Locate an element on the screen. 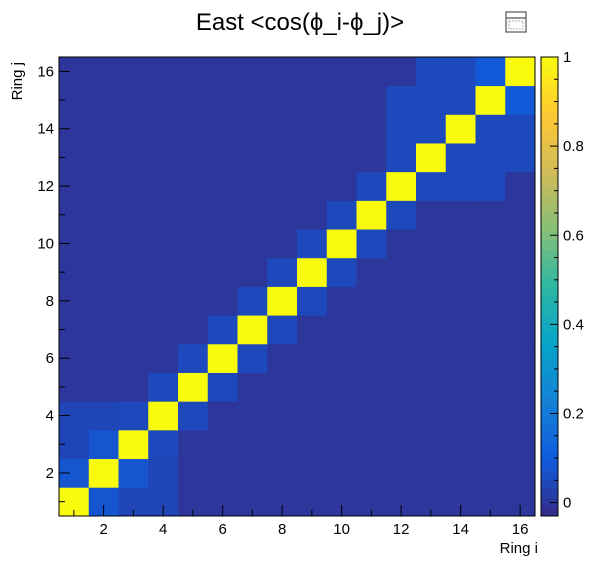 This screenshot has height=575, width=598. color-scale-label: 1 is located at coordinates (567, 57).